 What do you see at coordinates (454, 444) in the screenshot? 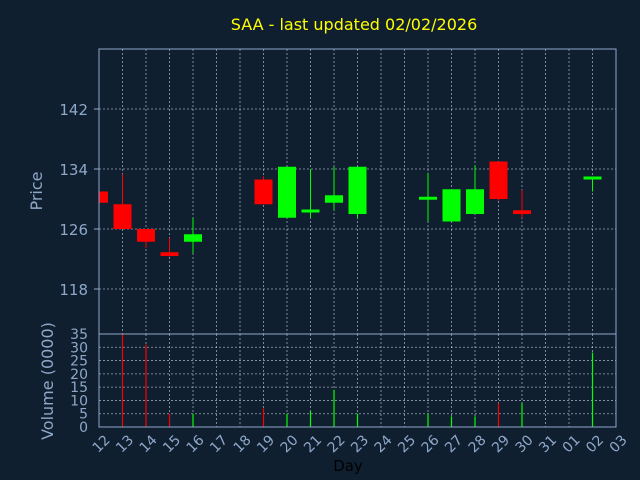
I see `x-tick-label: 27` at bounding box center [454, 444].